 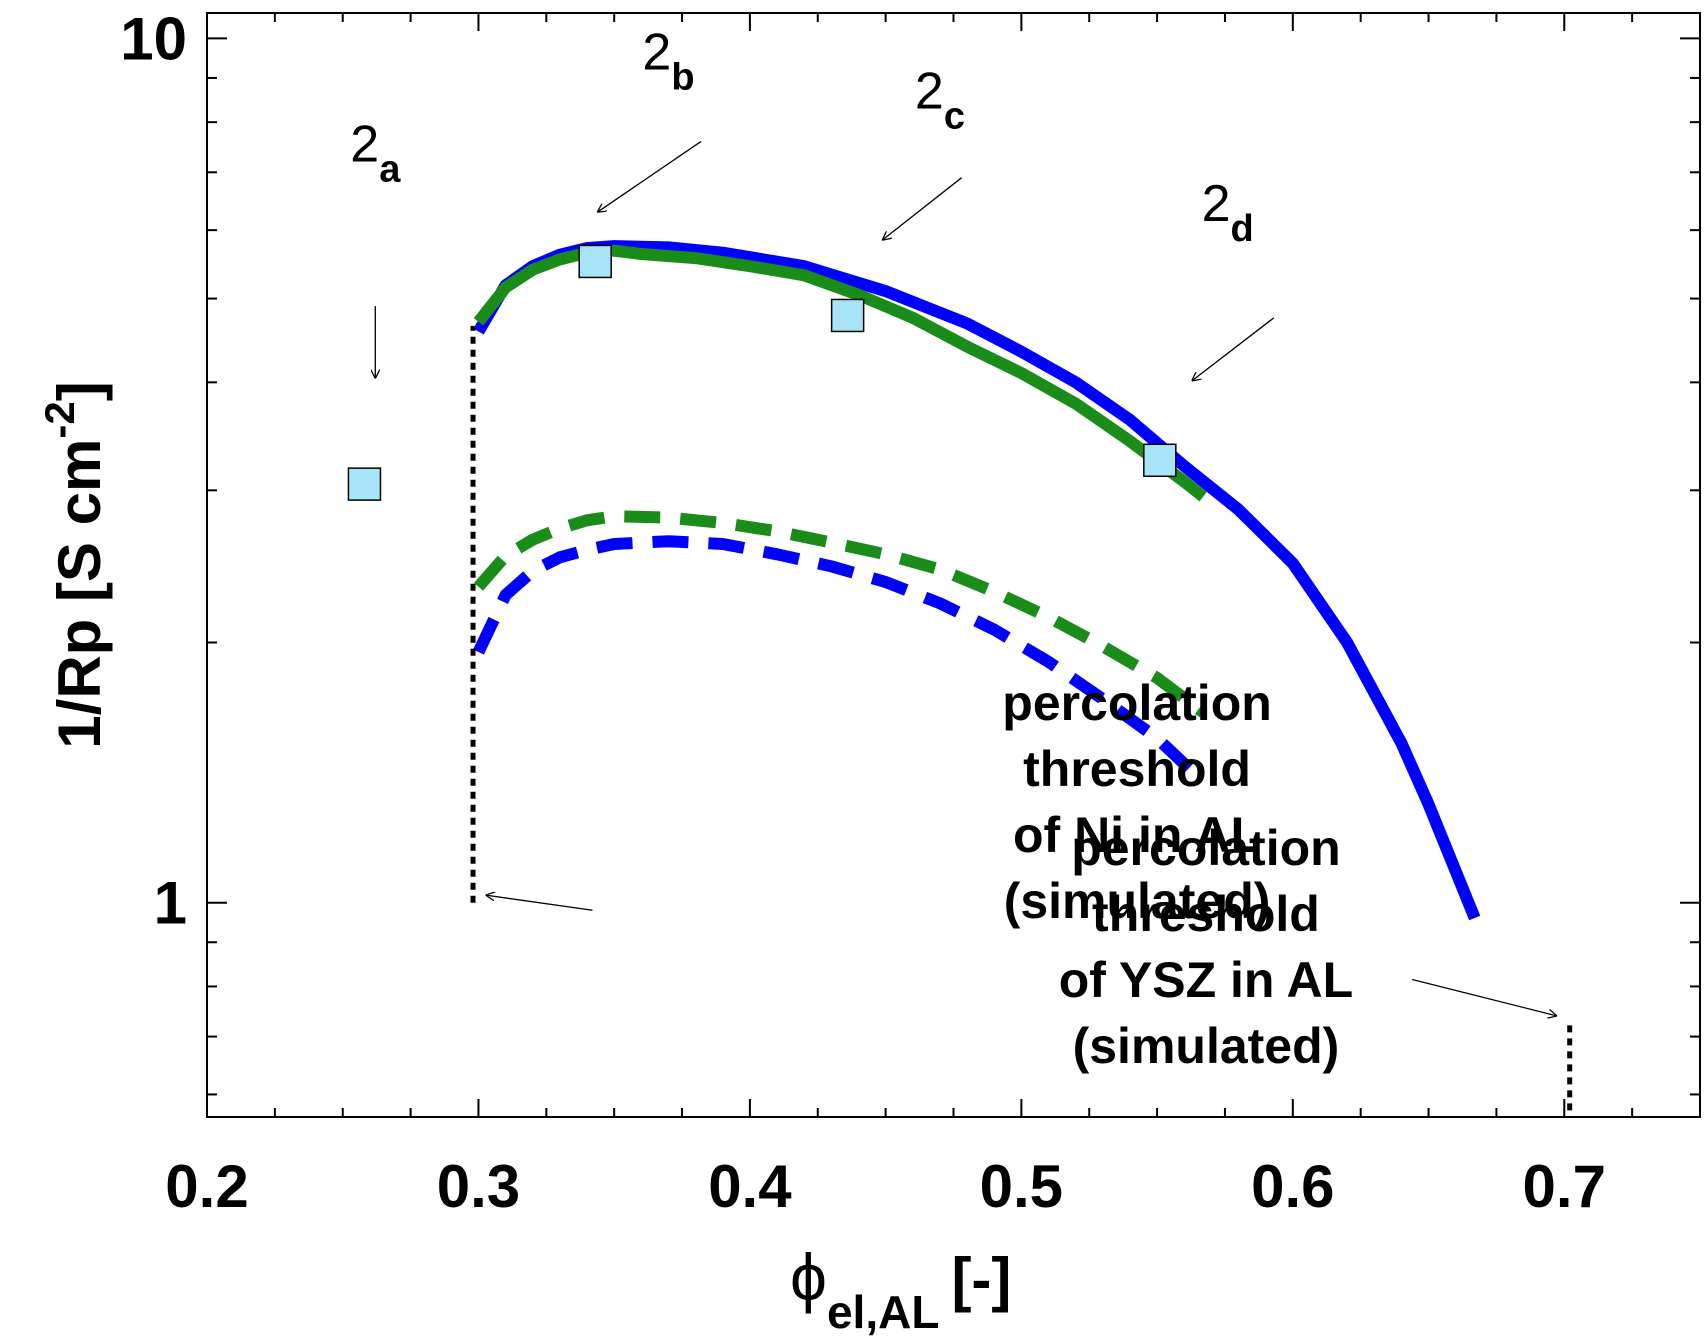 I want to click on point-label-2a: 2a, so click(x=375, y=153).